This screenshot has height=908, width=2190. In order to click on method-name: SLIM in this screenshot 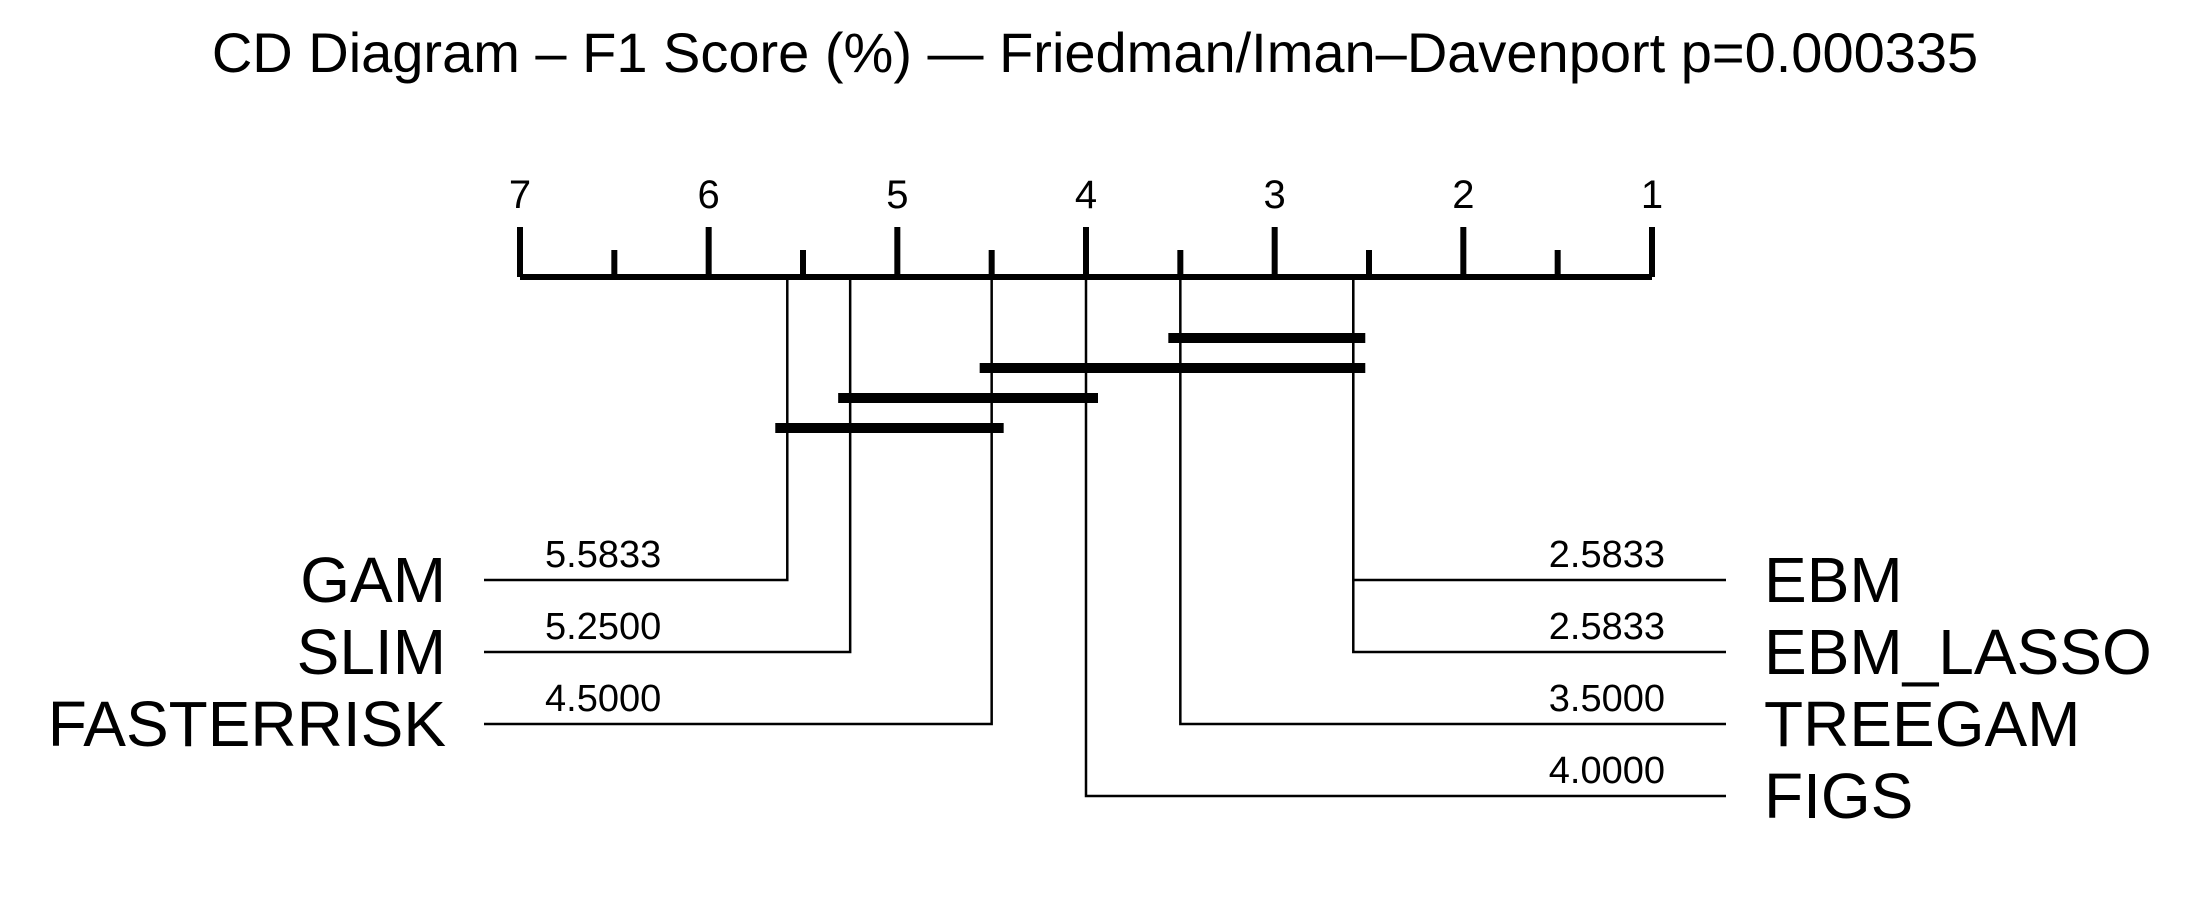, I will do `click(371, 652)`.